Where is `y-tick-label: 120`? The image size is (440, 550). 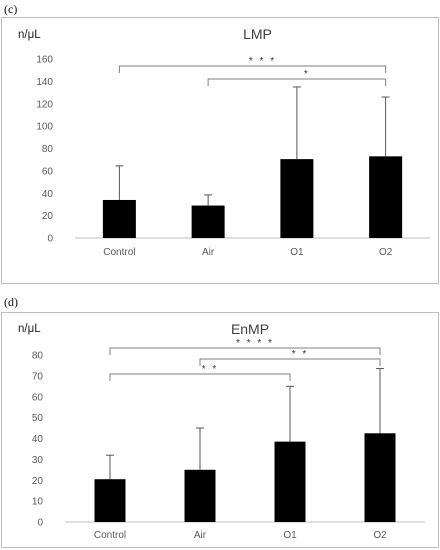 y-tick-label: 120 is located at coordinates (44, 104).